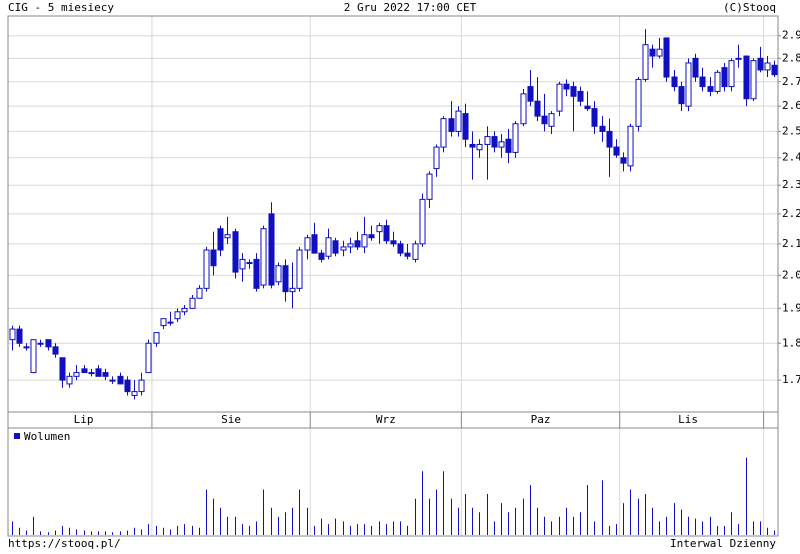 This screenshot has width=800, height=554. Describe the element at coordinates (791, 184) in the screenshot. I see `y-tick-label: 2.3` at that location.